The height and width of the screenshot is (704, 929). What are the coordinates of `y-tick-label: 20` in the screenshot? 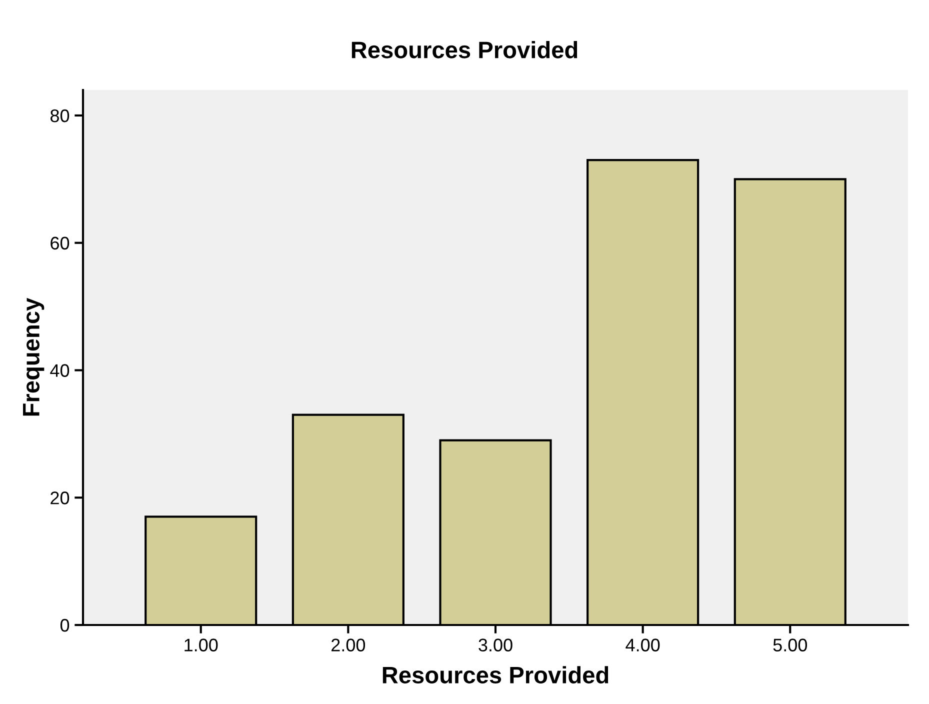 It's located at (60, 498).